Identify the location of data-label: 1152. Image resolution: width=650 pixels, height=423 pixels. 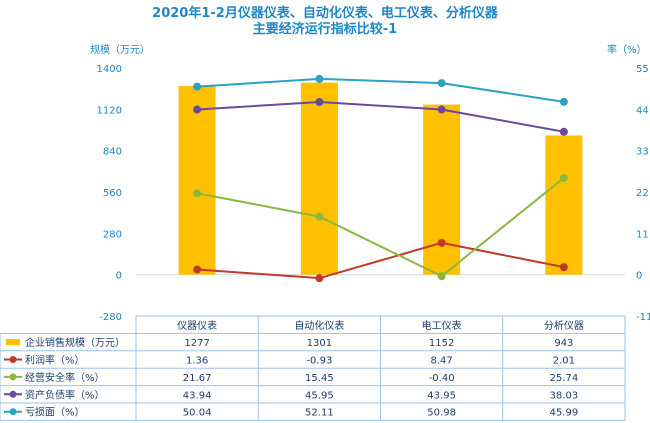
(441, 343).